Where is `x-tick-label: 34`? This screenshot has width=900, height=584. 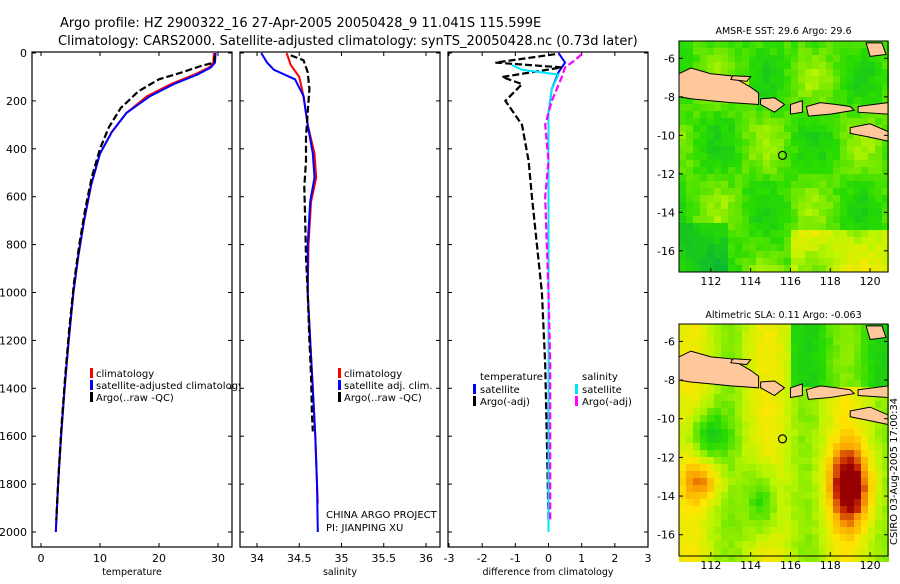
x-tick-label: 34 is located at coordinates (257, 558).